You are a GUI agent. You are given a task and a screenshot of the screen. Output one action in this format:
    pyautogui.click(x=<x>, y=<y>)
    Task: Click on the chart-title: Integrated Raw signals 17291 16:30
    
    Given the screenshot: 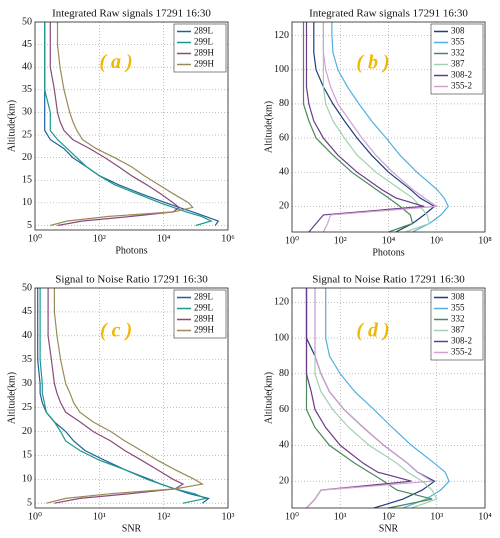 What is the action you would take?
    pyautogui.click(x=388, y=14)
    